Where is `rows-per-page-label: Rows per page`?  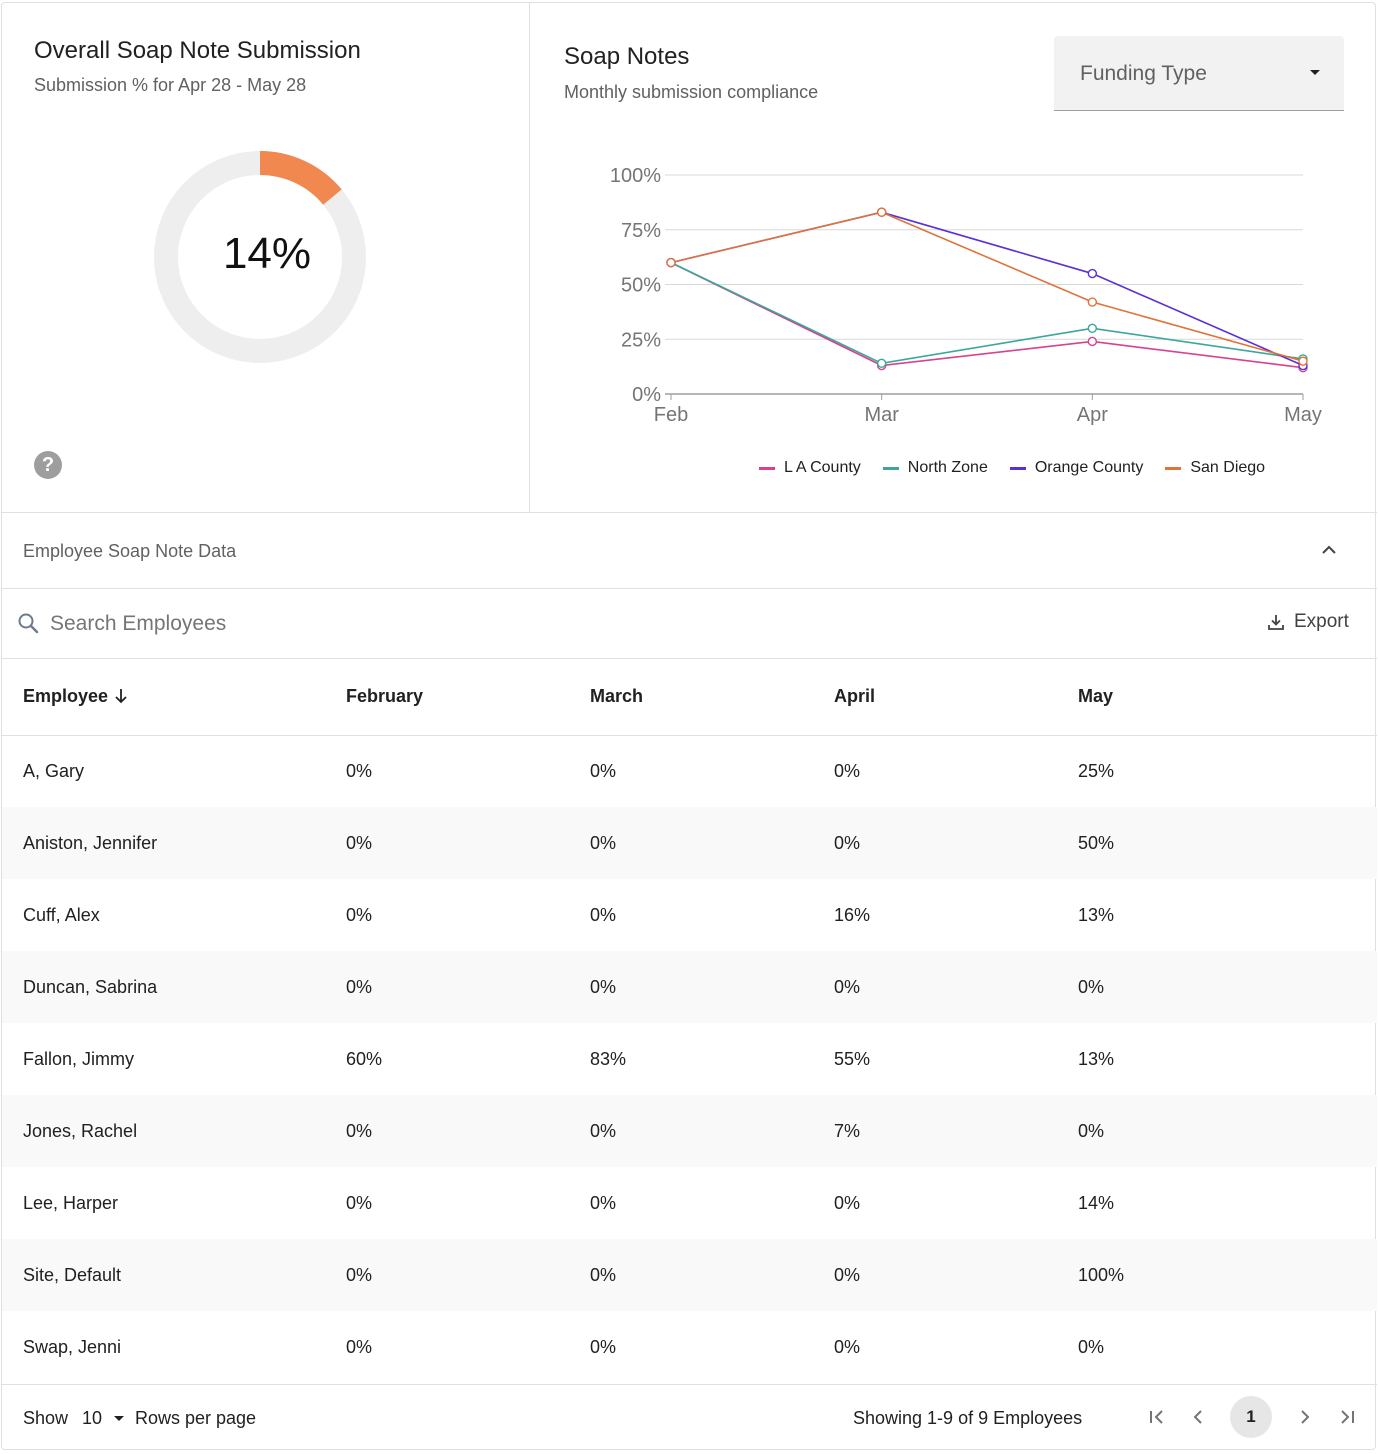 rows-per-page-label: Rows per page is located at coordinates (196, 1418).